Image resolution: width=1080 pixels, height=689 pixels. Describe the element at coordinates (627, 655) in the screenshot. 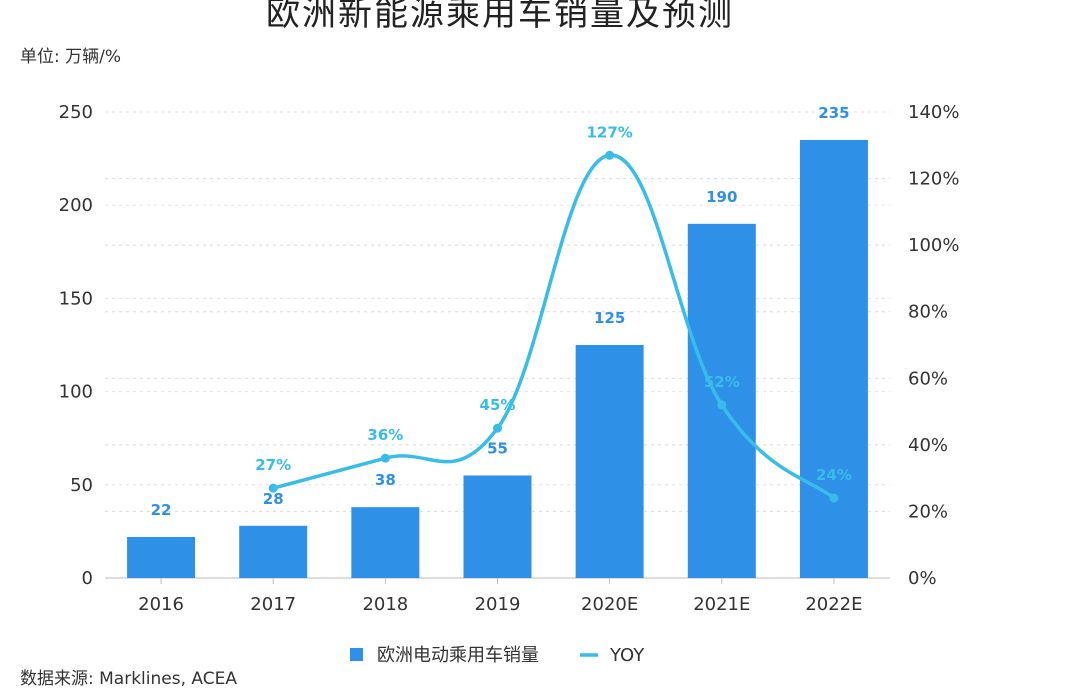

I see `legend-line-label: YOY` at that location.